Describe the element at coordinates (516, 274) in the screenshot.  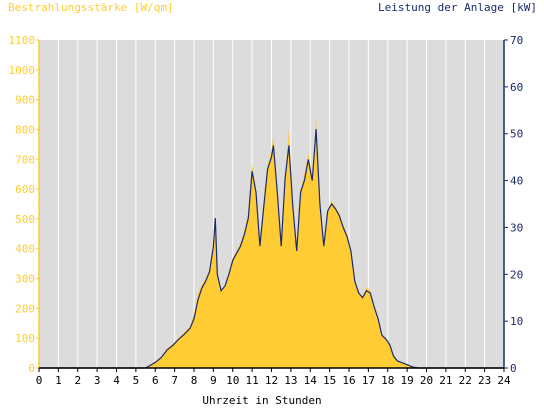
I see `right-tick-label: 20` at that location.